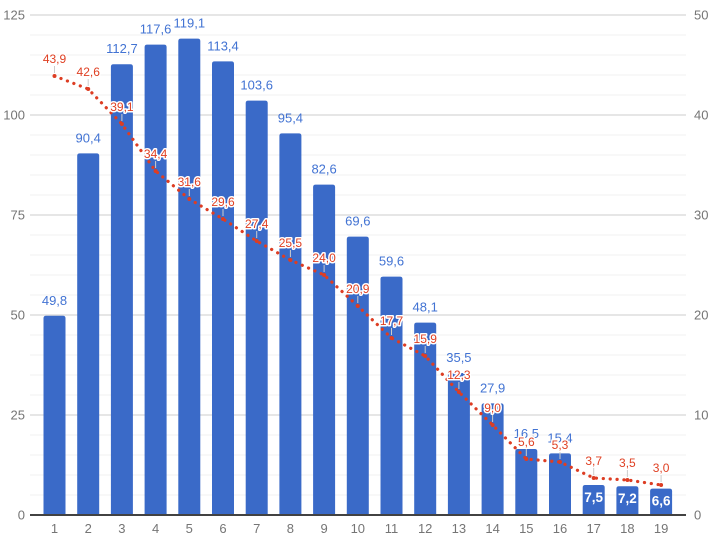 The width and height of the screenshot is (715, 541). Describe the element at coordinates (89, 72) in the screenshot. I see `line-value-label: 42,6` at that location.